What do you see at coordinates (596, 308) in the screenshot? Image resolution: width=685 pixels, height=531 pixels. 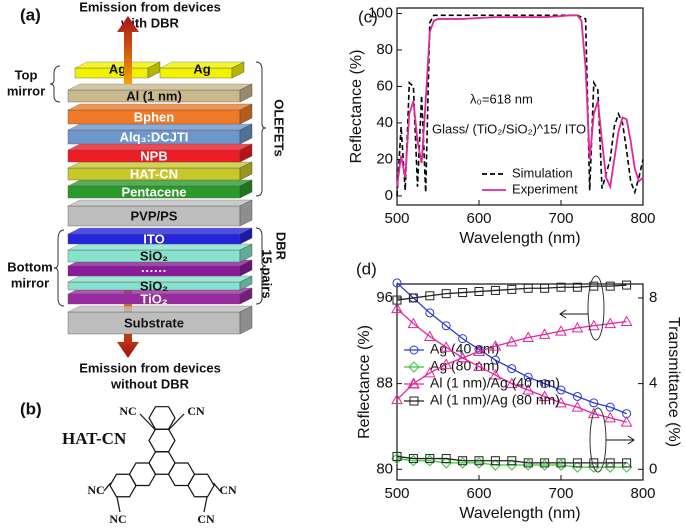 I see `group-ellipse` at bounding box center [596, 308].